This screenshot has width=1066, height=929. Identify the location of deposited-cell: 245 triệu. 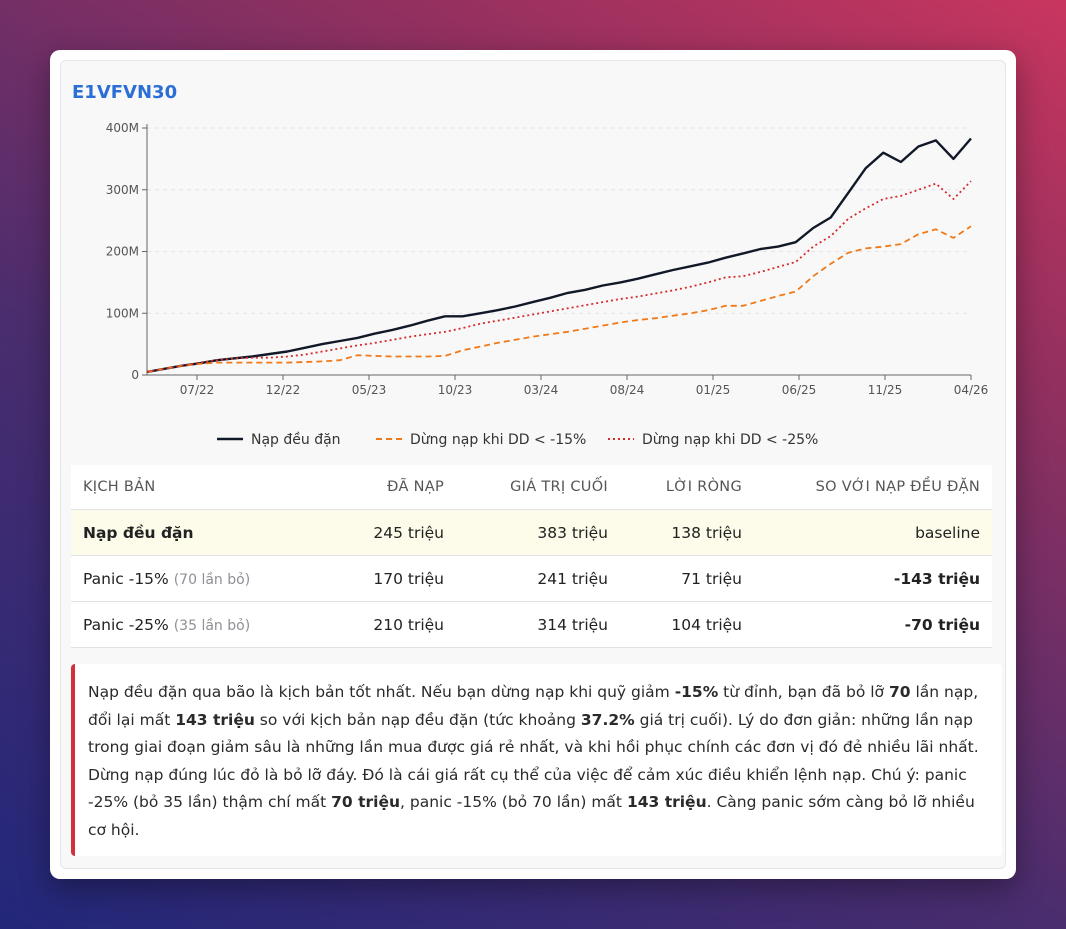
(389, 532).